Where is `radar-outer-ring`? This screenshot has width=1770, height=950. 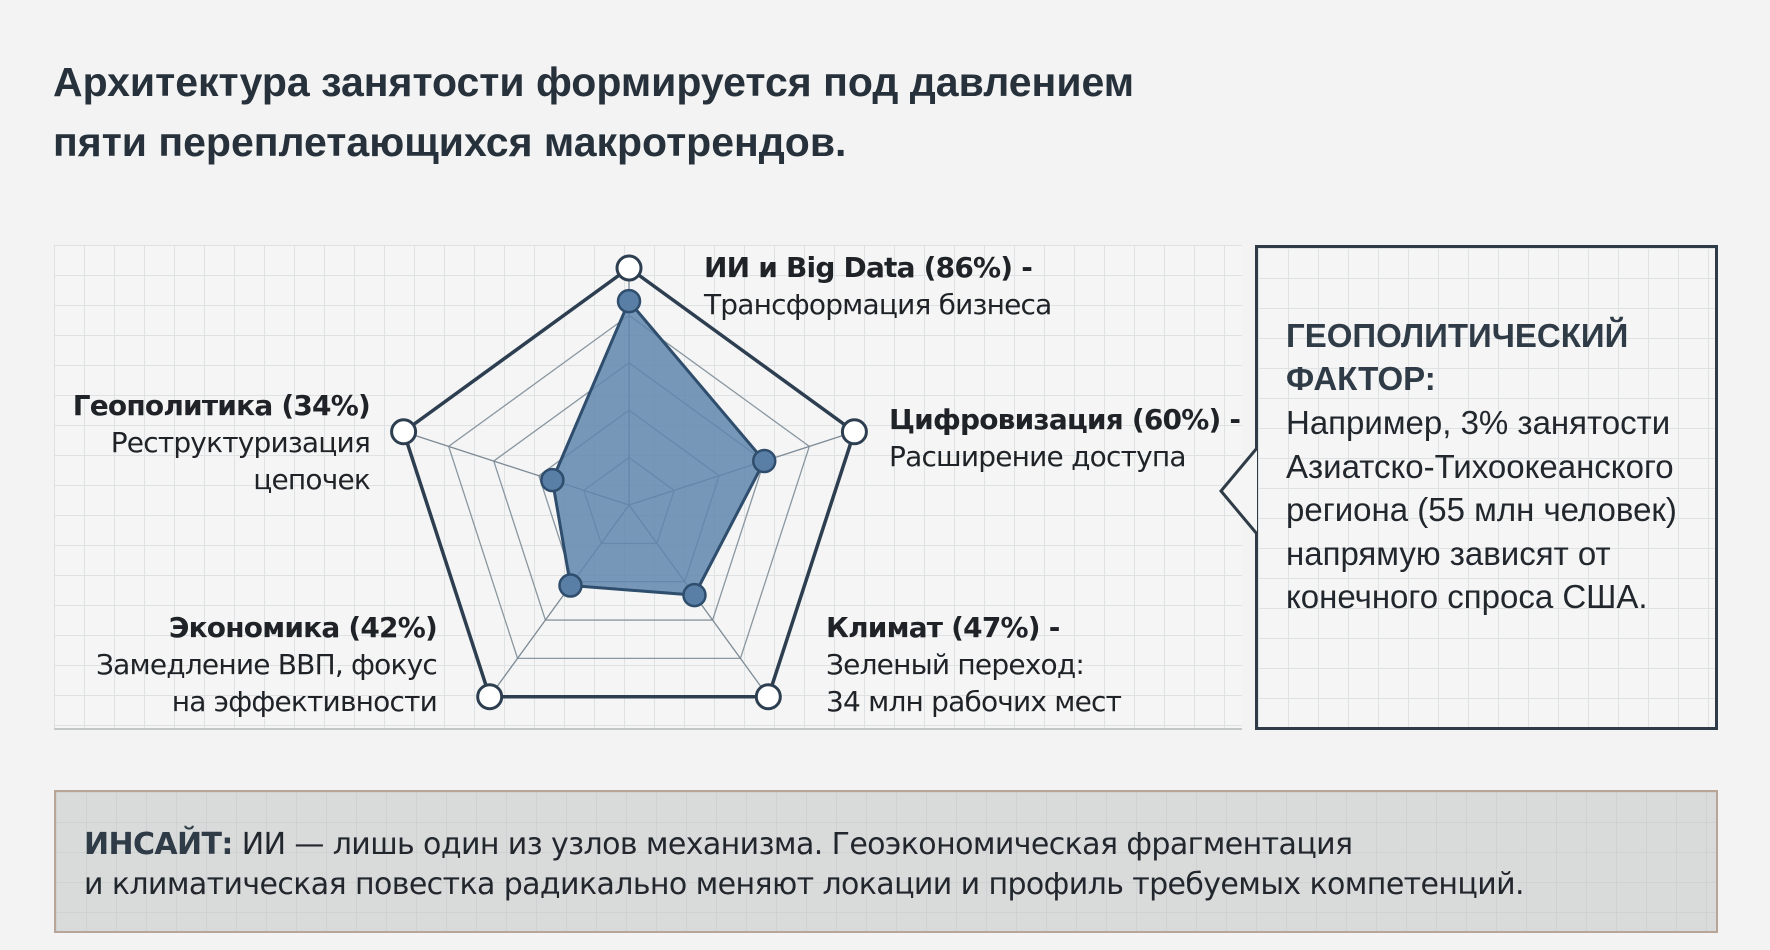 radar-outer-ring is located at coordinates (629, 482).